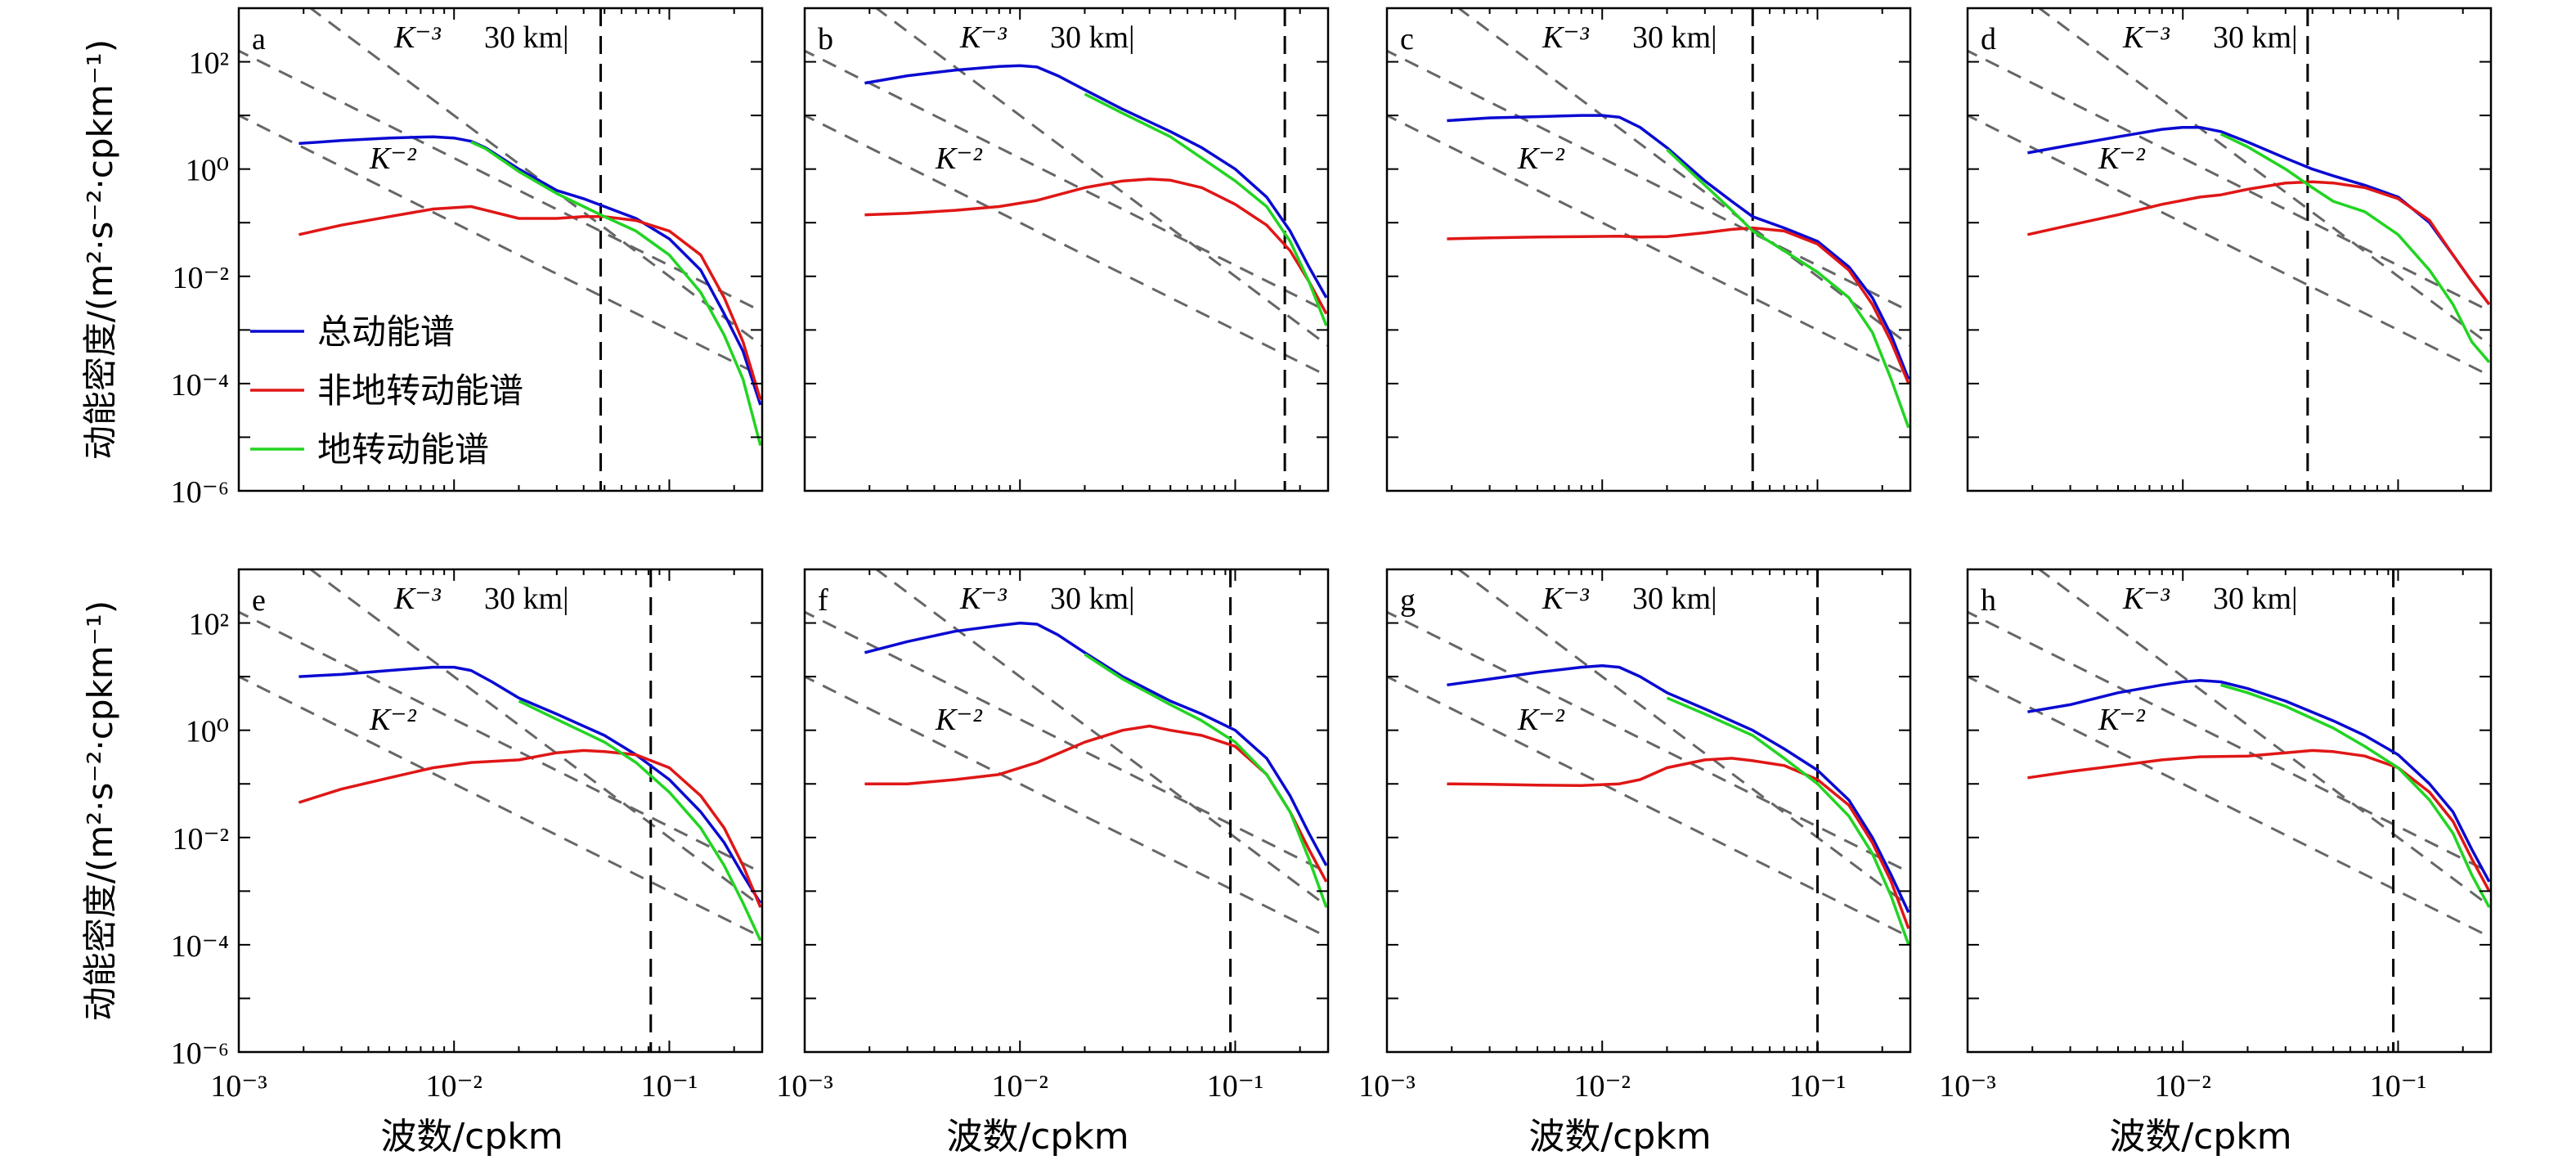  I want to click on panel-f: f K⁻³ K⁻² 30 km| 10⁻³ 10⁻² 10⁻¹ 波数/cpkm, so click(1053, 863).